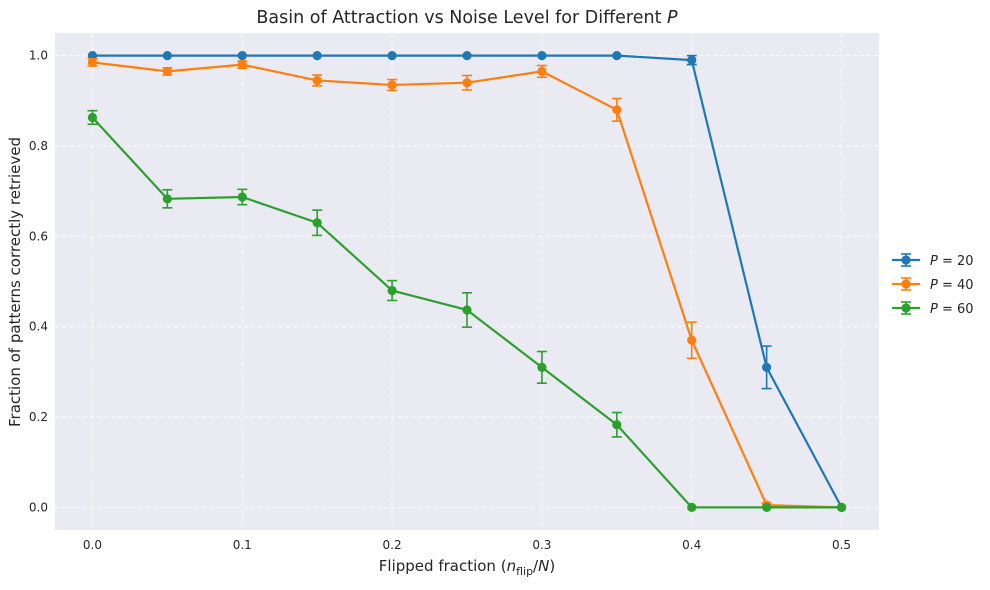  What do you see at coordinates (38, 327) in the screenshot?
I see `y-tick-label: 0.4` at bounding box center [38, 327].